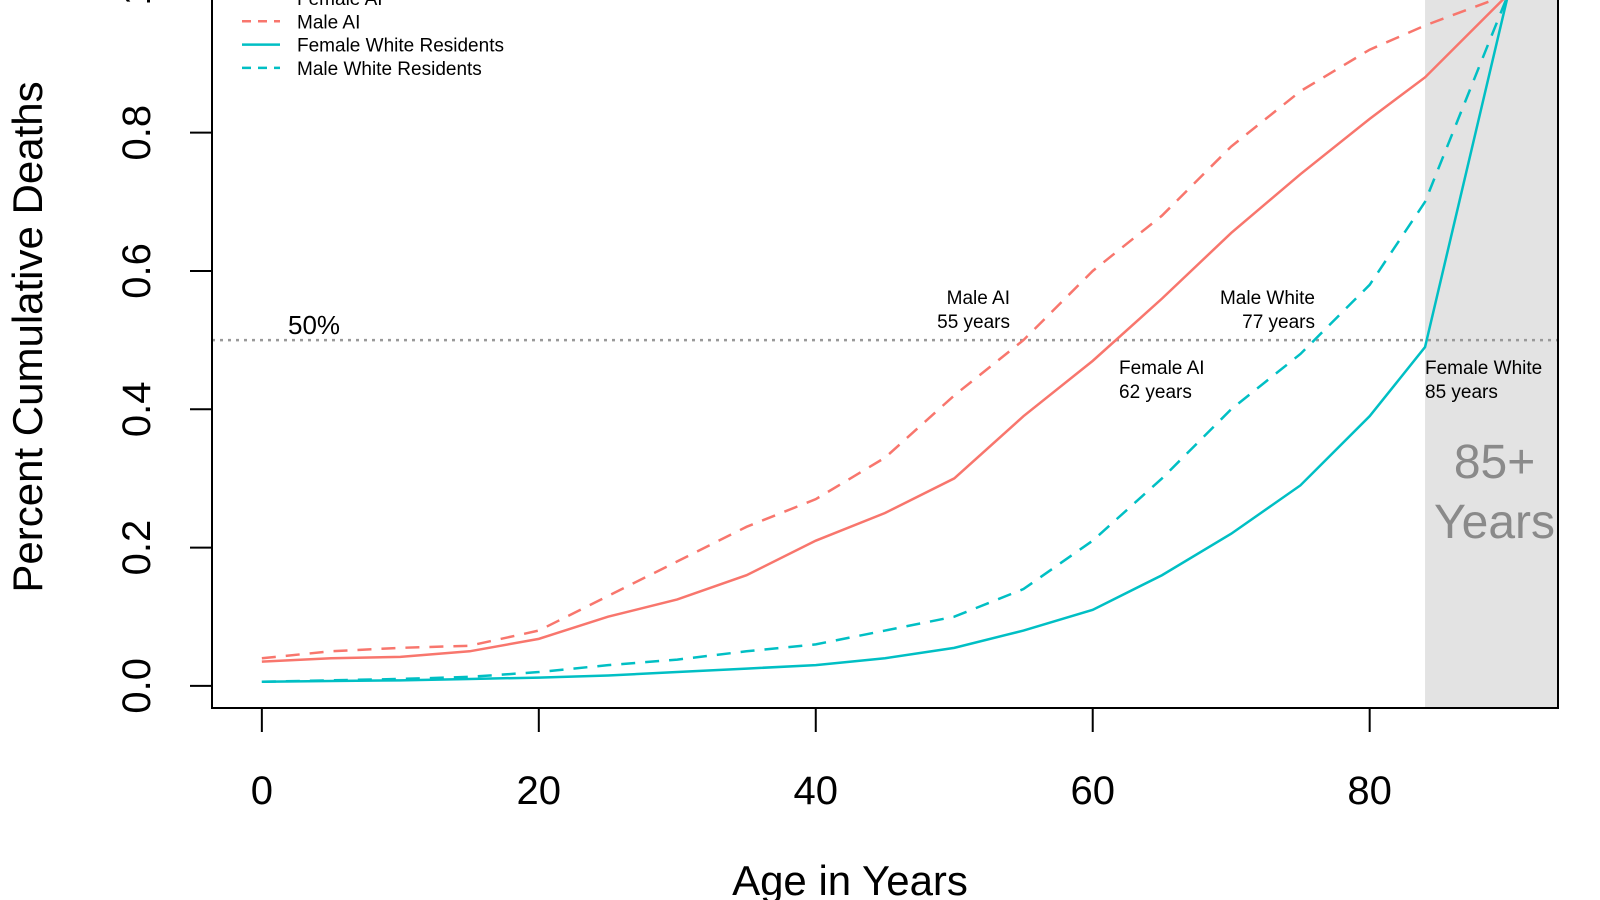  What do you see at coordinates (400, 46) in the screenshot?
I see `legend-label: Female White Residents` at bounding box center [400, 46].